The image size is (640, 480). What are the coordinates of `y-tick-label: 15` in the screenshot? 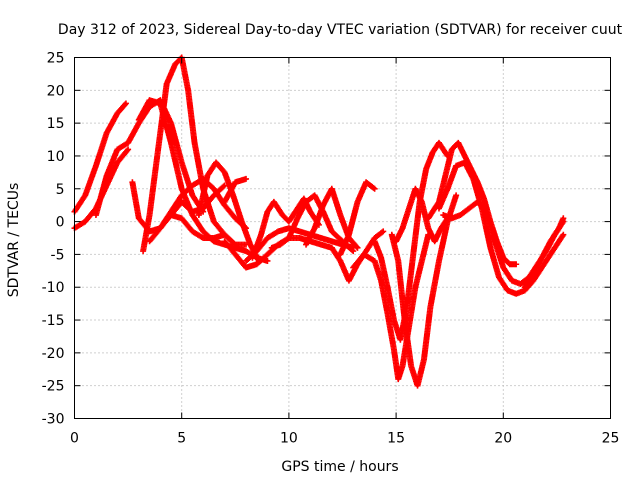 It's located at (56, 124).